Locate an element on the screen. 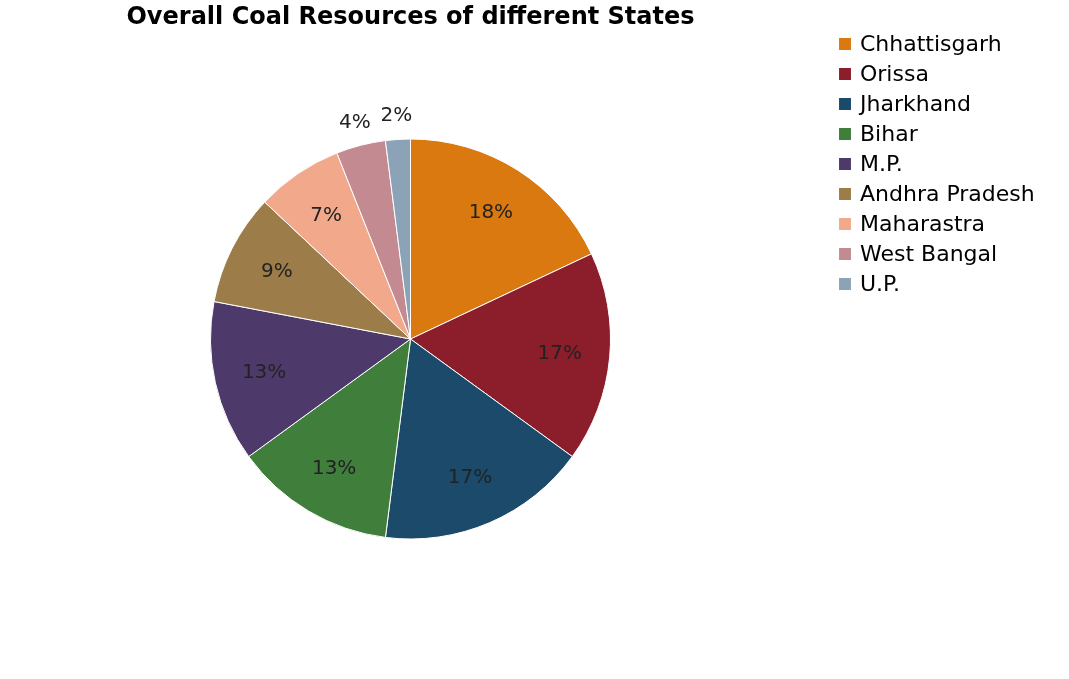  data-label: 2% is located at coordinates (396, 114).